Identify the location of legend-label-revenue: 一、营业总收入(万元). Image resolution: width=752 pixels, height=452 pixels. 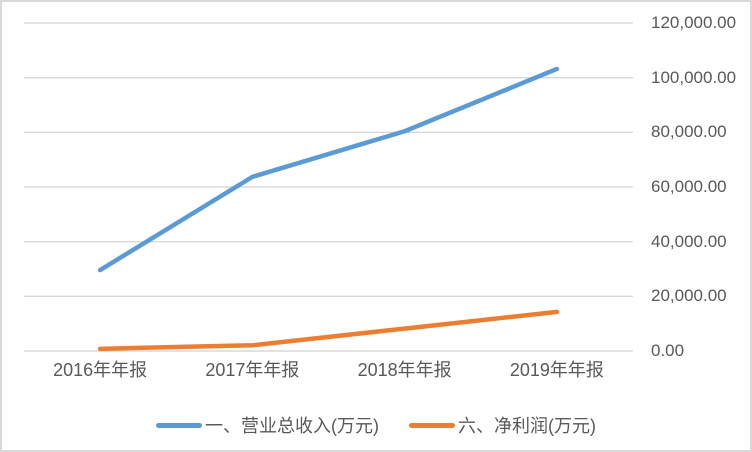
(292, 426).